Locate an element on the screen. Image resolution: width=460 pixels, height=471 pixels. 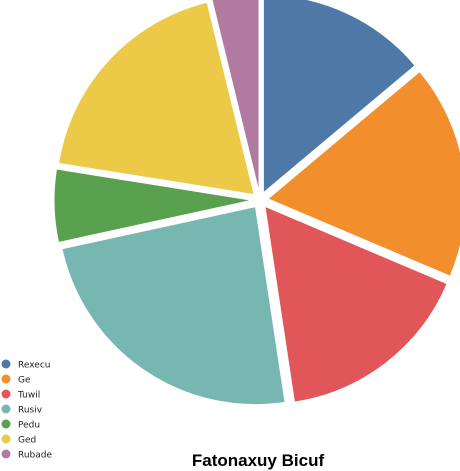
chart-title: Fatonaxuy Bicuf is located at coordinates (258, 460).